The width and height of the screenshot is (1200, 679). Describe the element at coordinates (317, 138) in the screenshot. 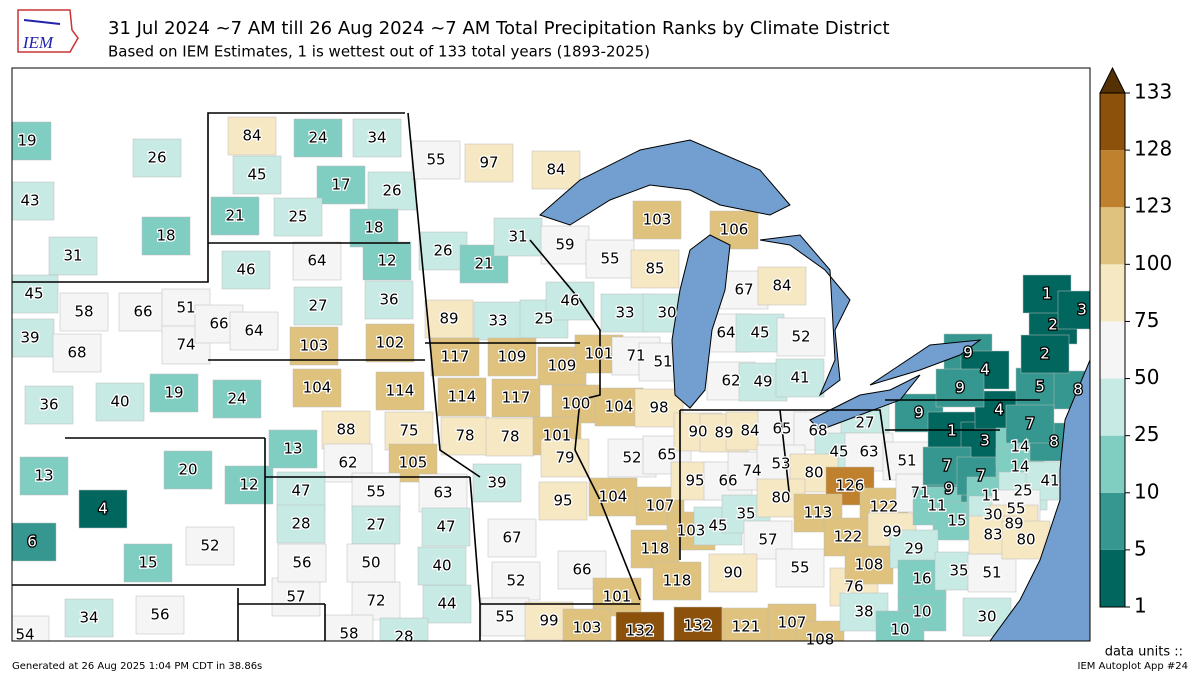

I see `district-rank: 24` at that location.